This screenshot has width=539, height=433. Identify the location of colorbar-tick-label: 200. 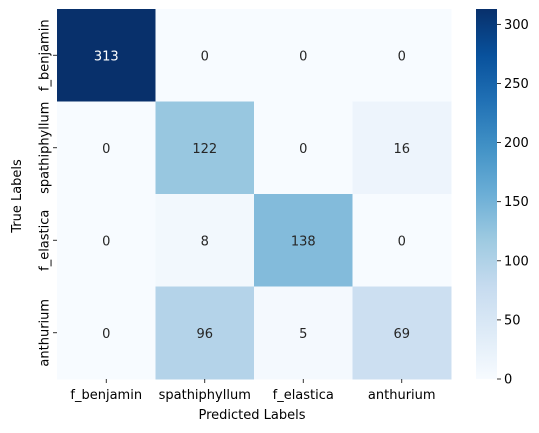
(516, 143).